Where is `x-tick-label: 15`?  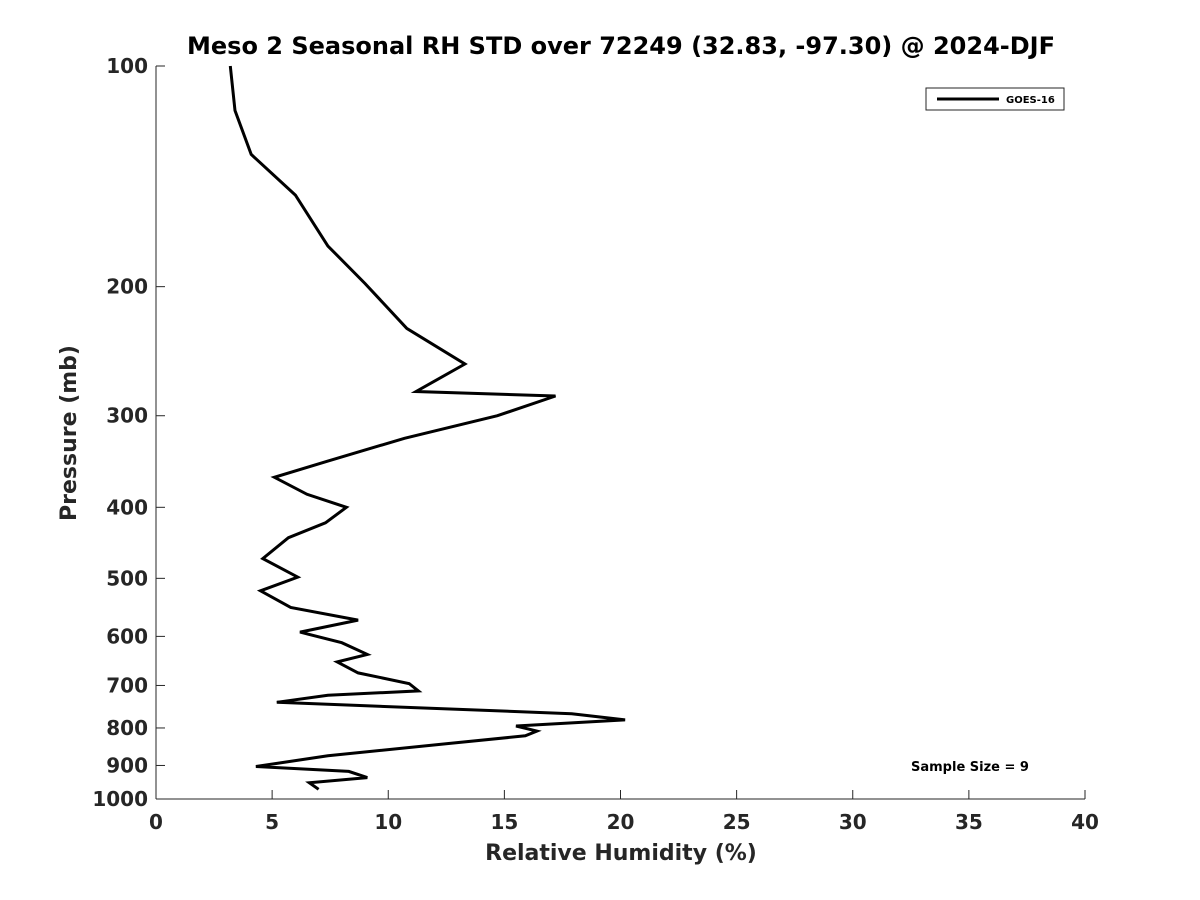 x-tick-label: 15 is located at coordinates (504, 822).